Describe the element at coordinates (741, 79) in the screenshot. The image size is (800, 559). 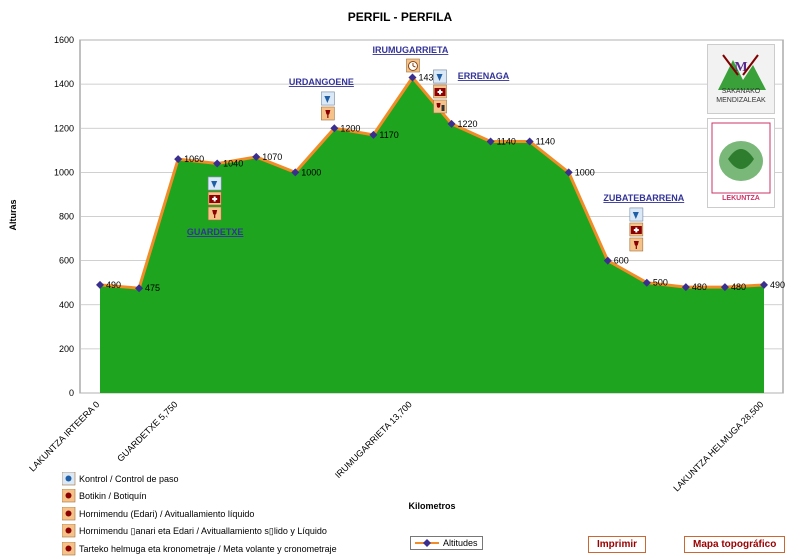
I see `club-logo-sakanako: M SAKANAKO MENDIZALEAK` at that location.